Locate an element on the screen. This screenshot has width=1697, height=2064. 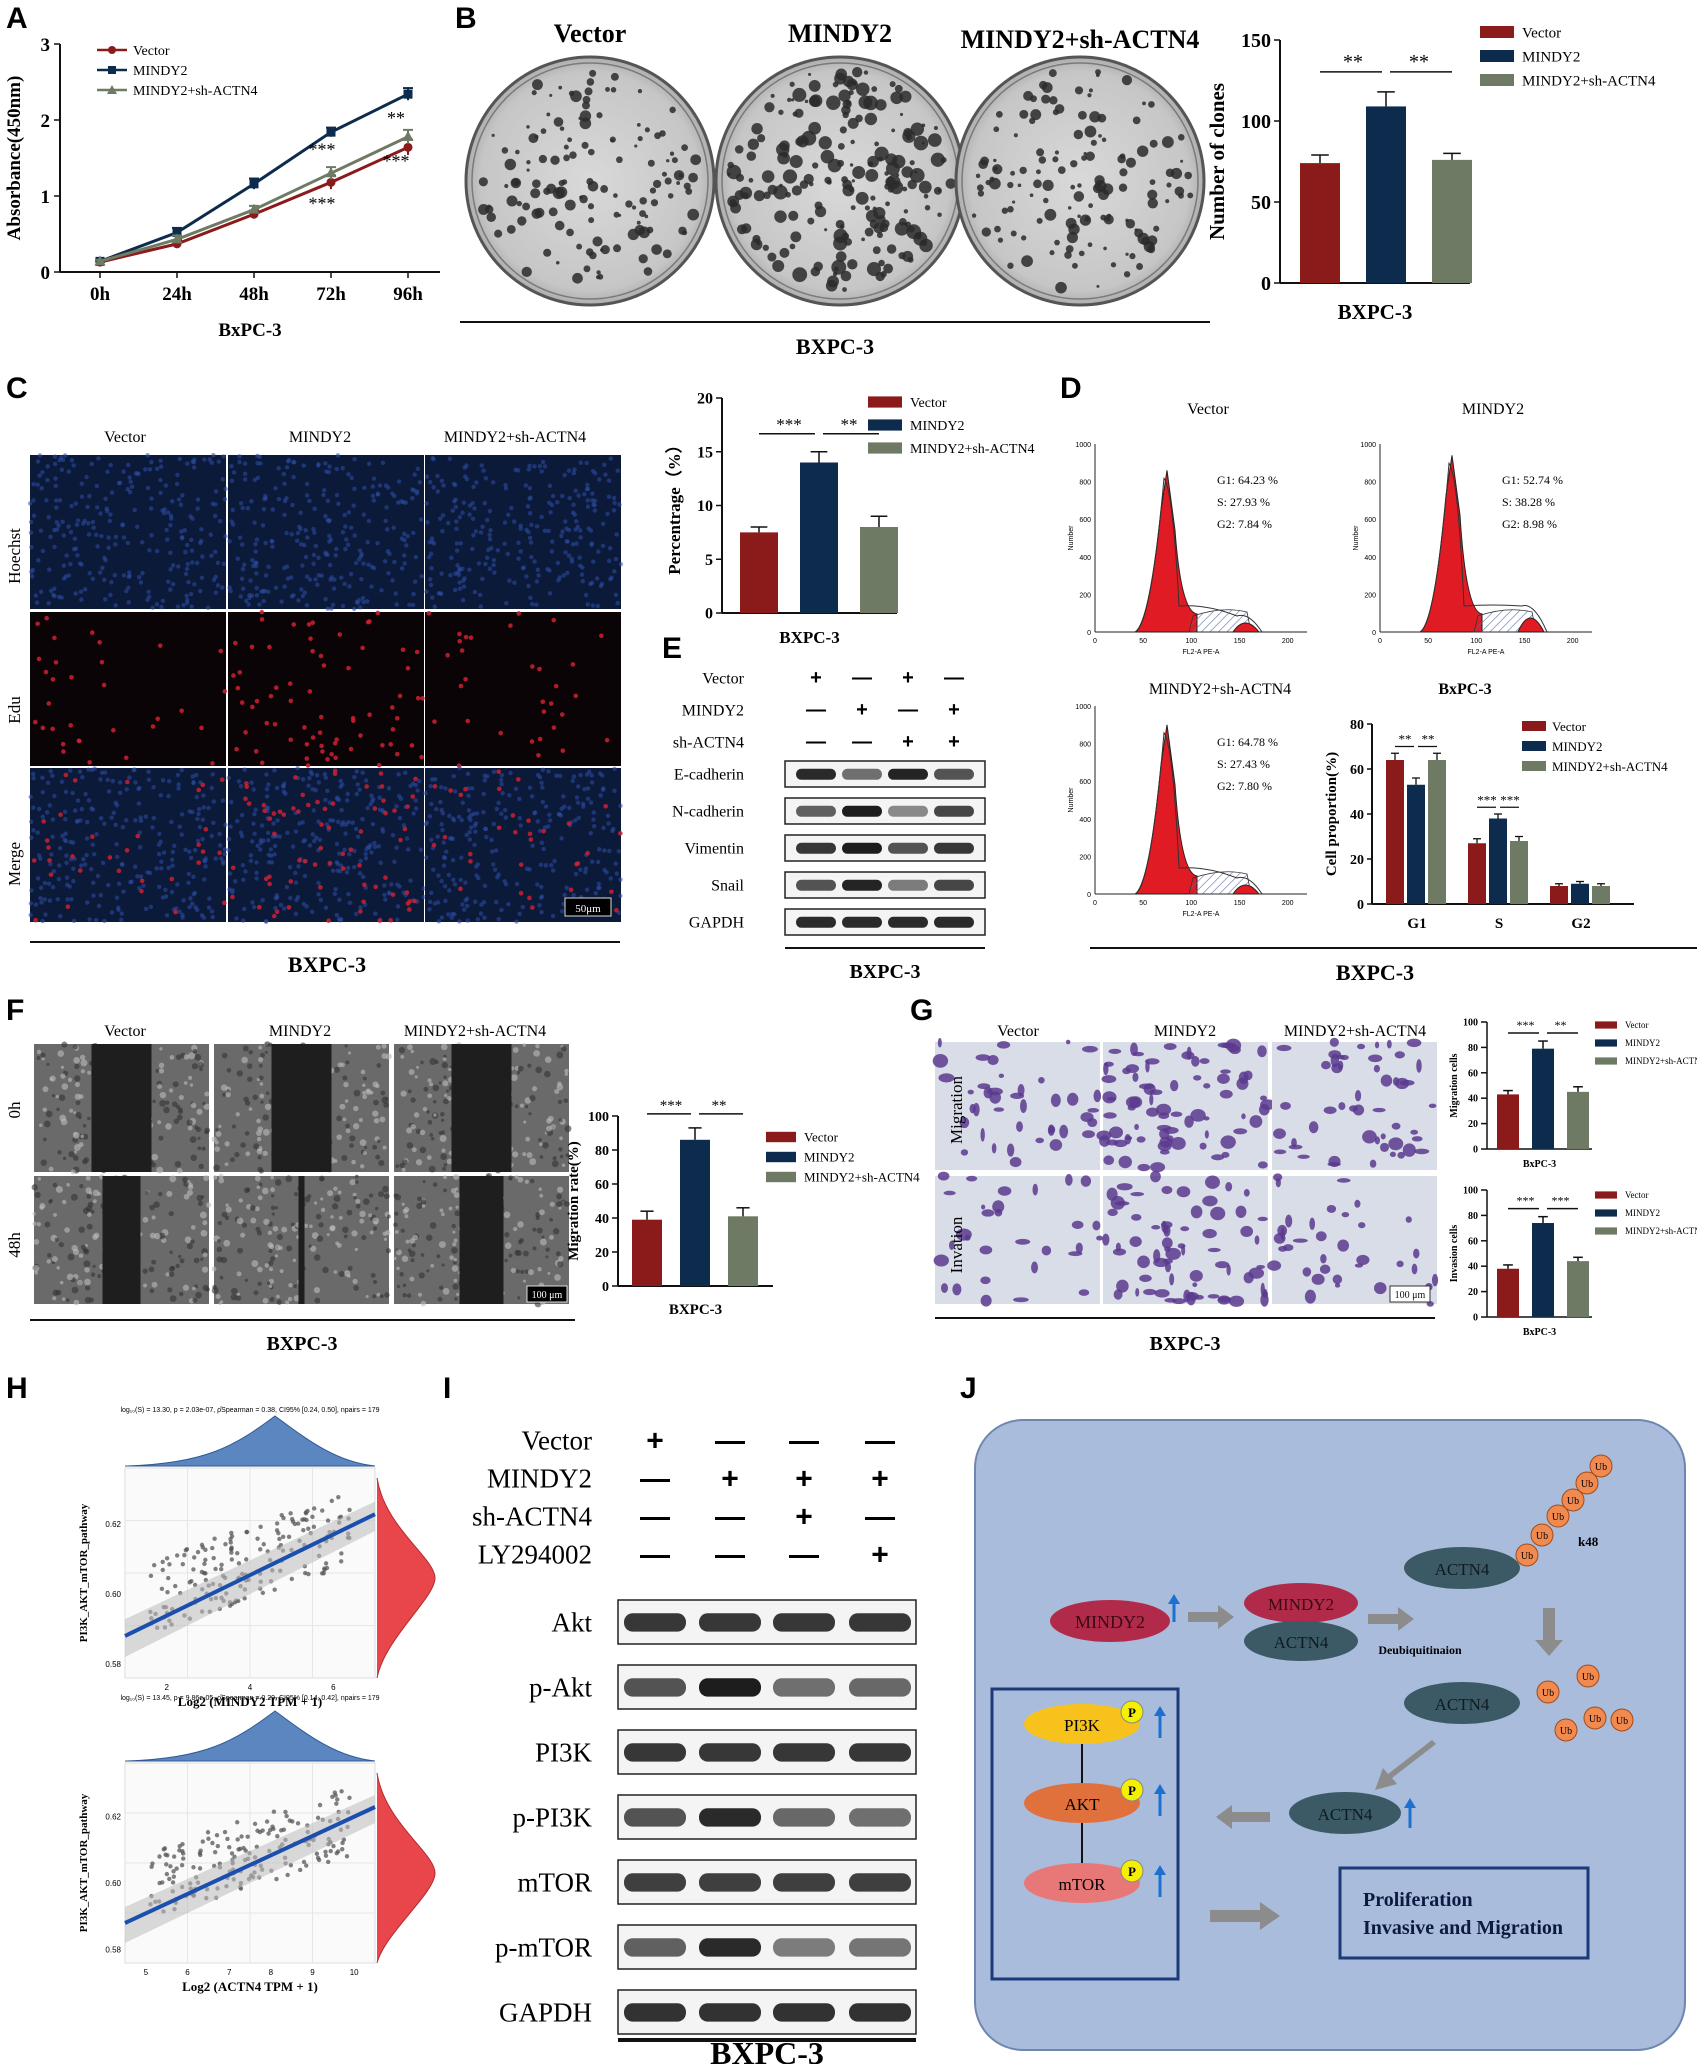
complex-actn4-label: ACTN4 is located at coordinates (1301, 1642).